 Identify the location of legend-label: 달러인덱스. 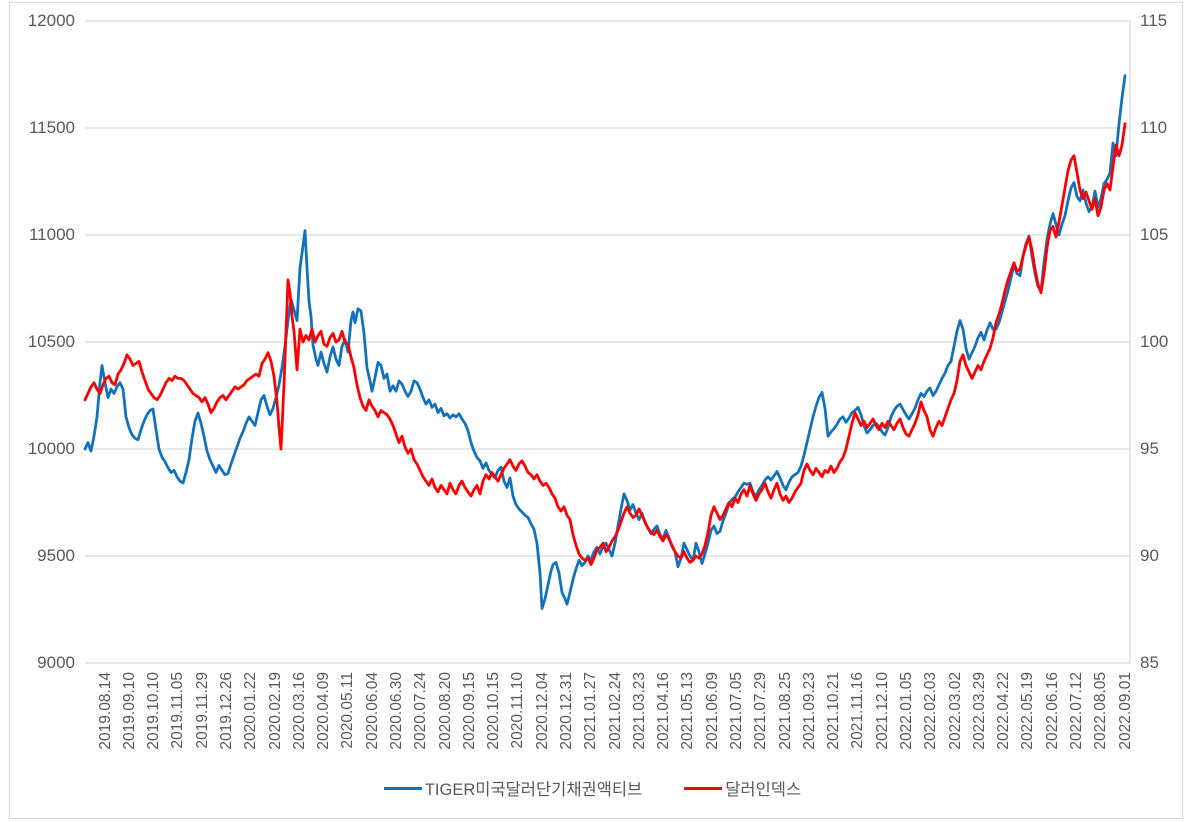
(763, 790).